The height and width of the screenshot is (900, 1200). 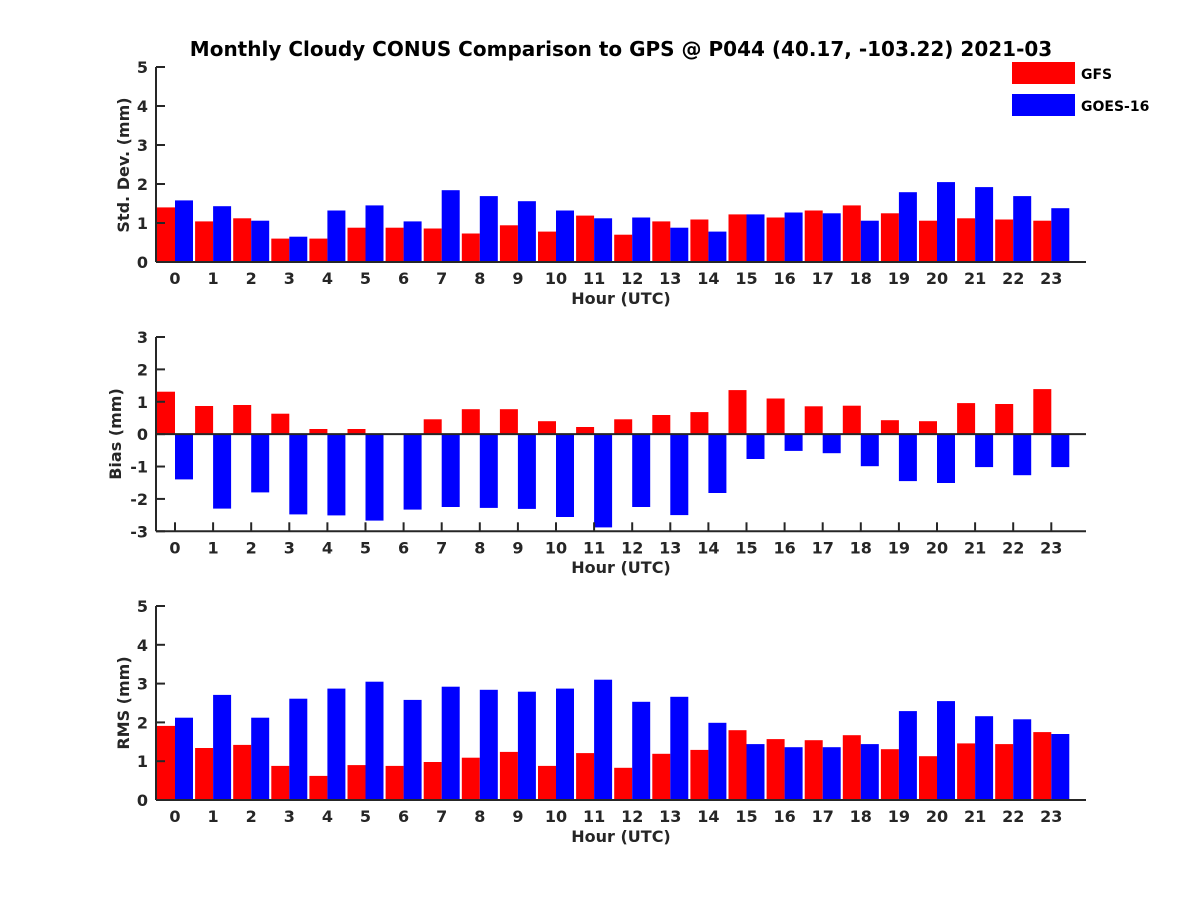 What do you see at coordinates (142, 434) in the screenshot?
I see `y-tick-label-bias: 0` at bounding box center [142, 434].